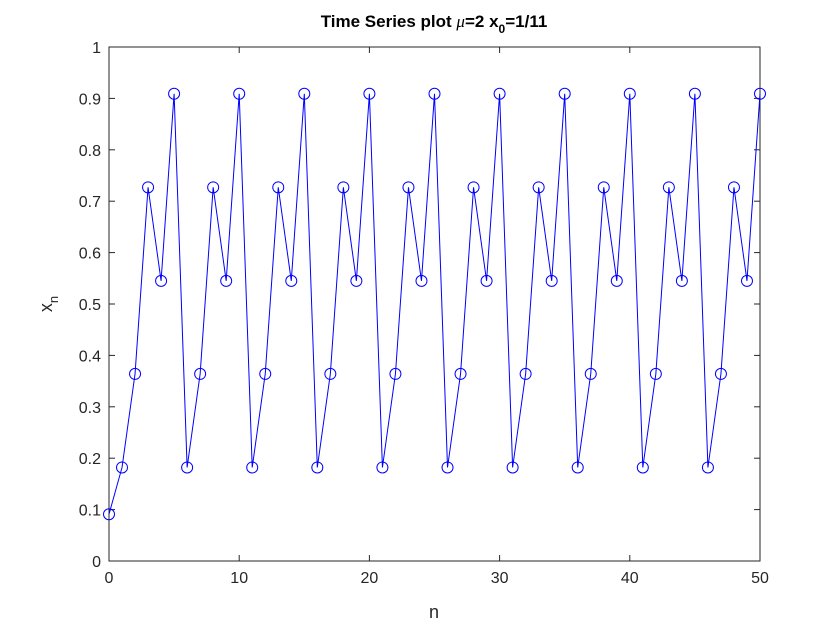  Describe the element at coordinates (90, 408) in the screenshot. I see `y-tick-label: 0.3` at that location.